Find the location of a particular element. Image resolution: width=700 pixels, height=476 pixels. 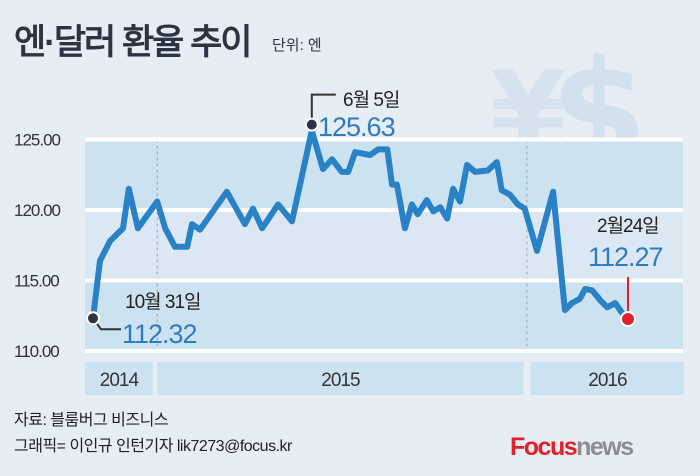

y-tick-label: 120.00 is located at coordinates (37, 210).